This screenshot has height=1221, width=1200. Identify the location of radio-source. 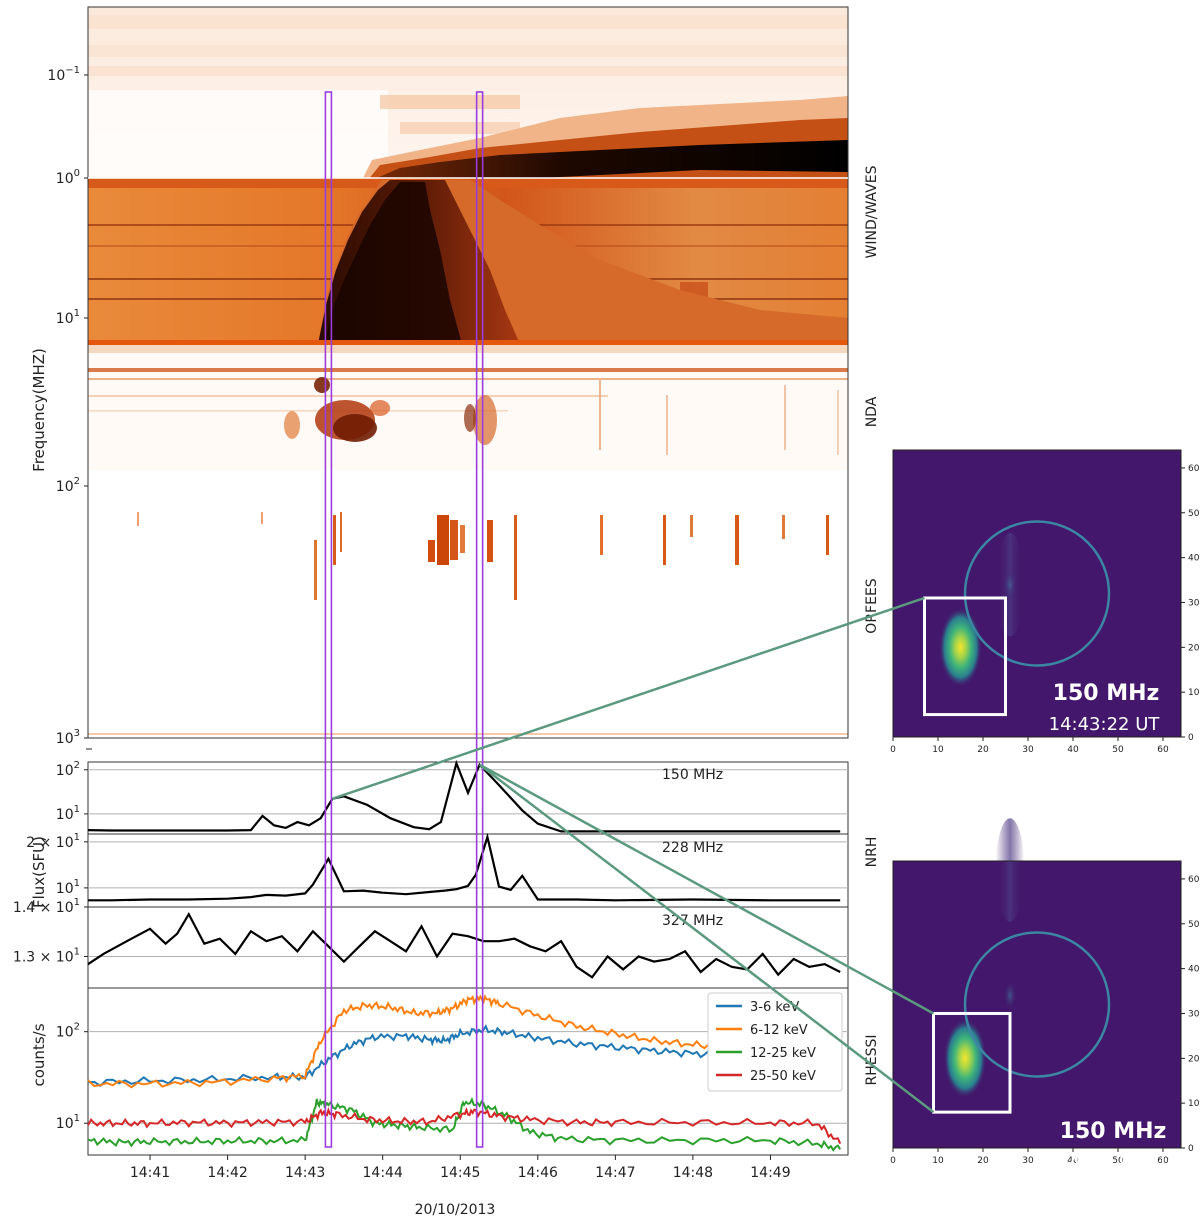
(965, 1058).